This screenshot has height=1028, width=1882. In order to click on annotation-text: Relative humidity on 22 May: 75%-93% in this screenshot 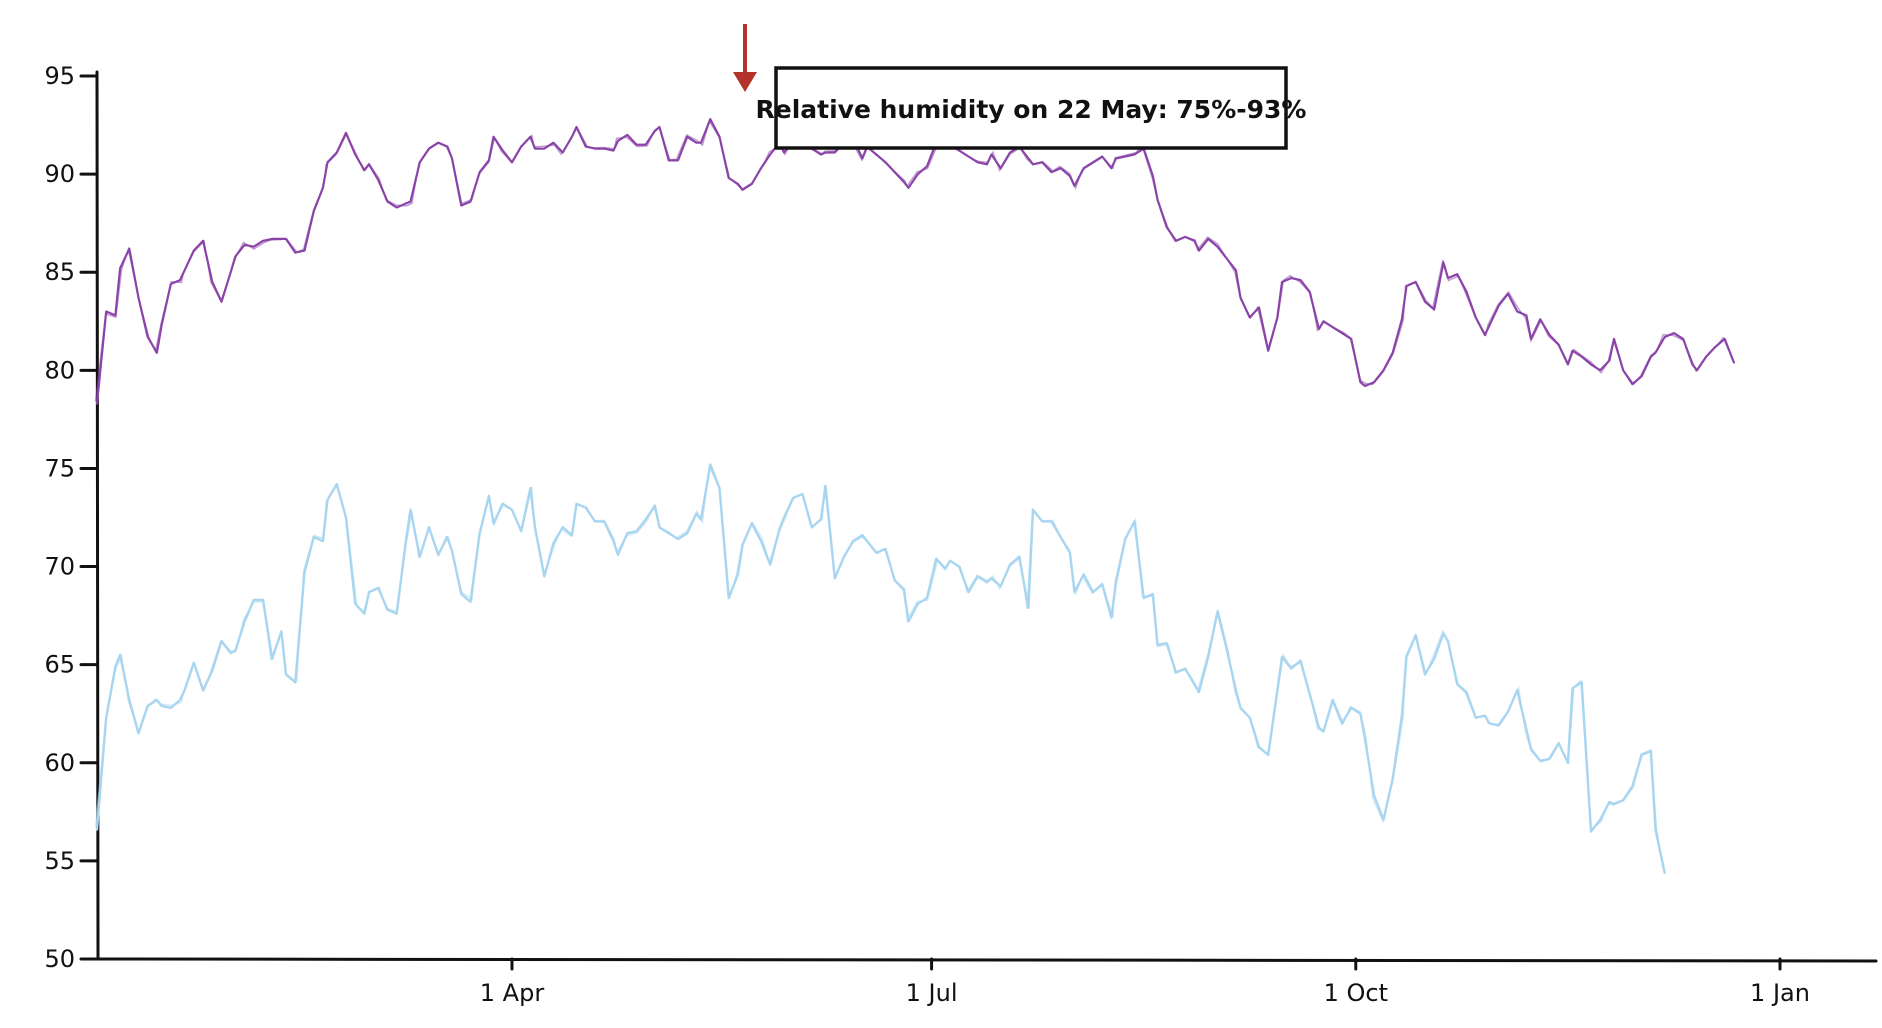, I will do `click(1031, 109)`.